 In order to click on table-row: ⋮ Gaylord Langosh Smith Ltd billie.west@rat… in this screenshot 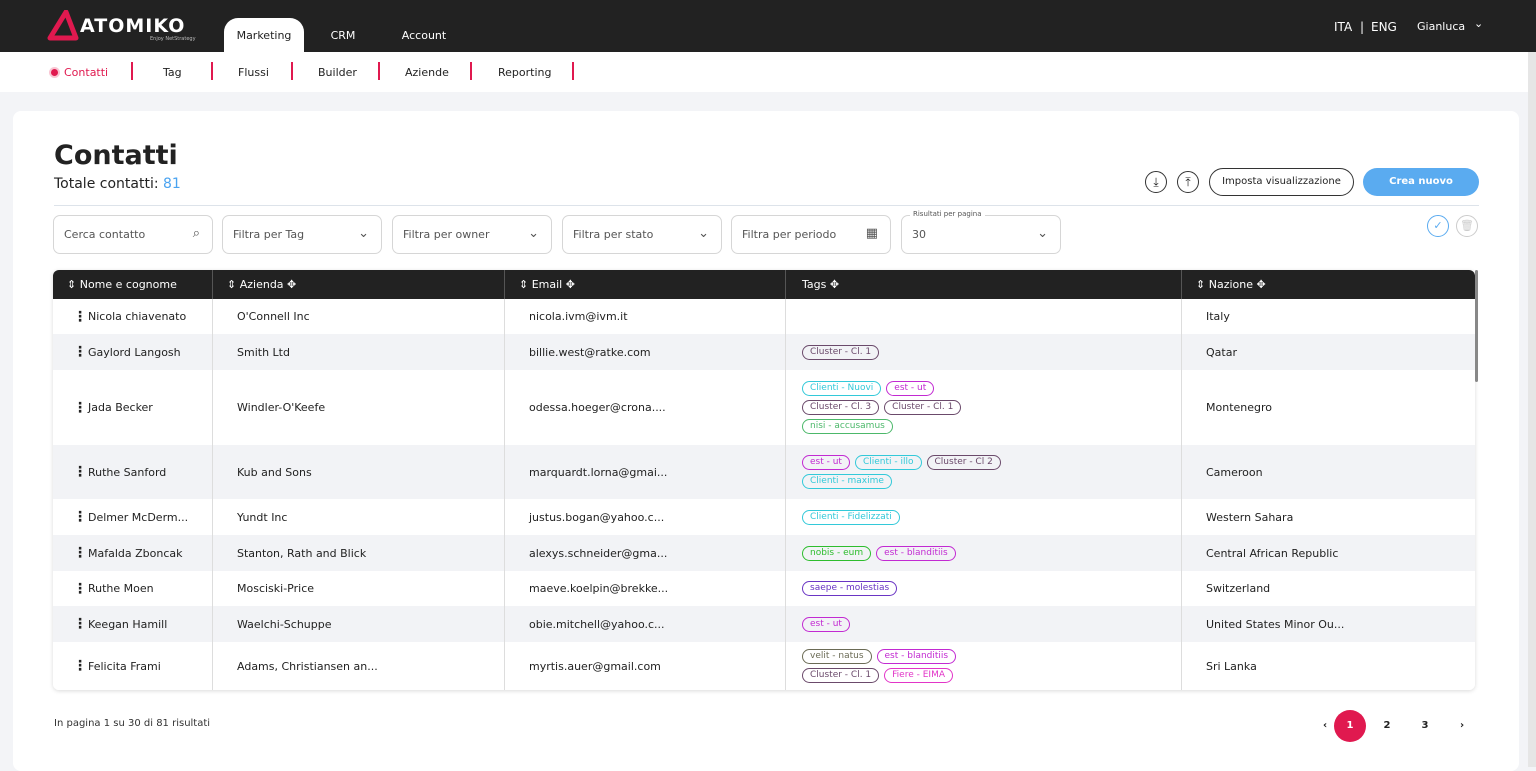, I will do `click(764, 352)`.